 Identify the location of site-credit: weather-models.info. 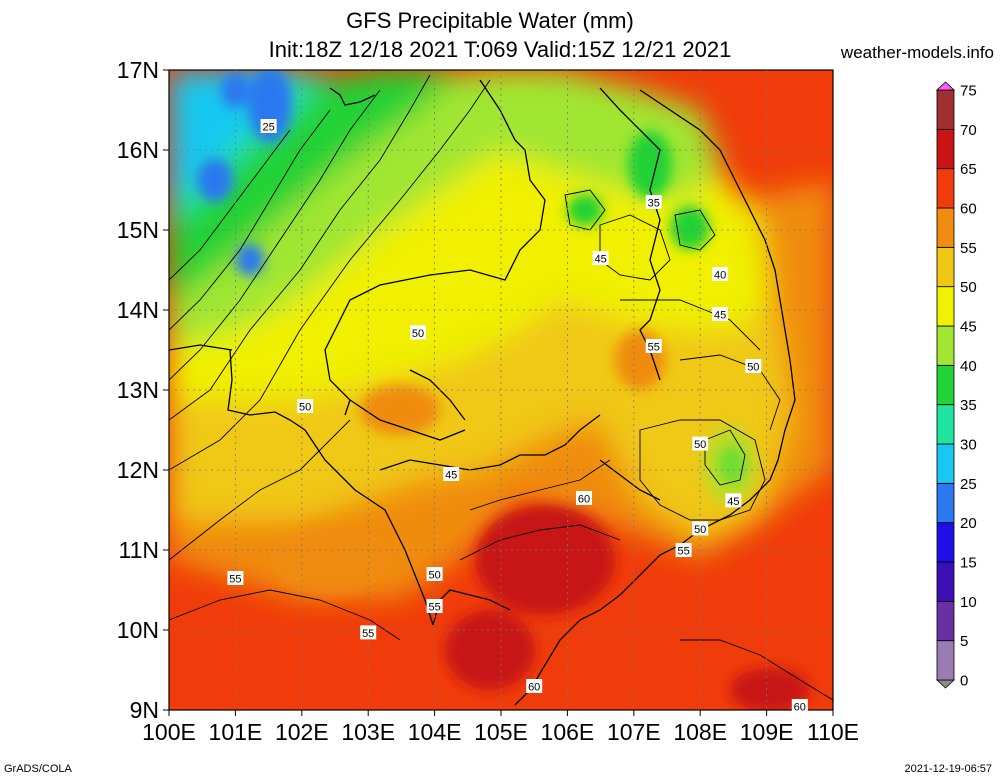
(917, 52).